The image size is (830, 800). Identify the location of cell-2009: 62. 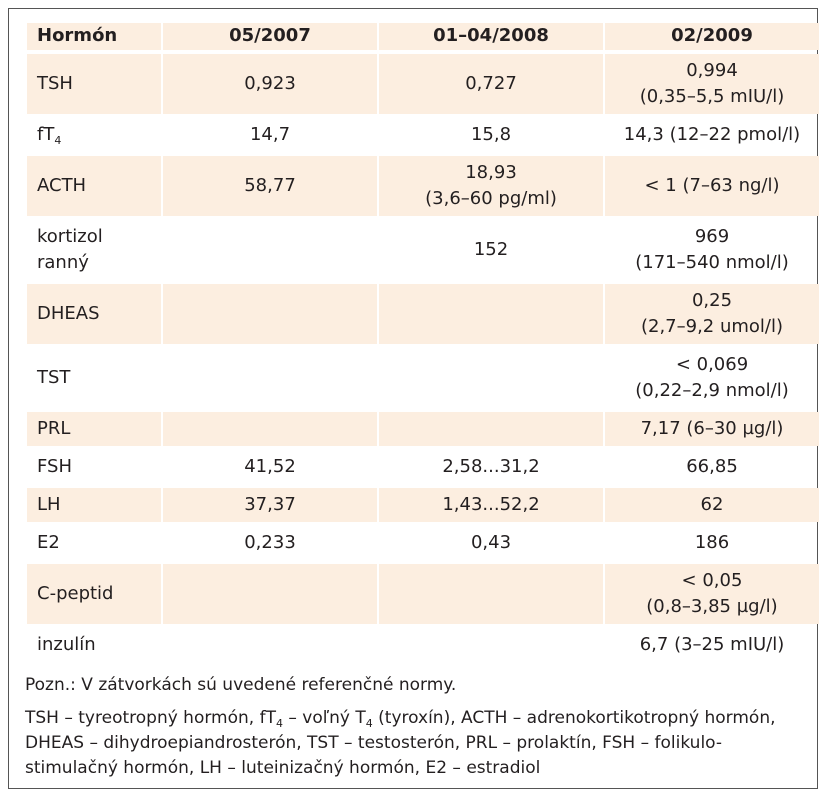
(712, 505).